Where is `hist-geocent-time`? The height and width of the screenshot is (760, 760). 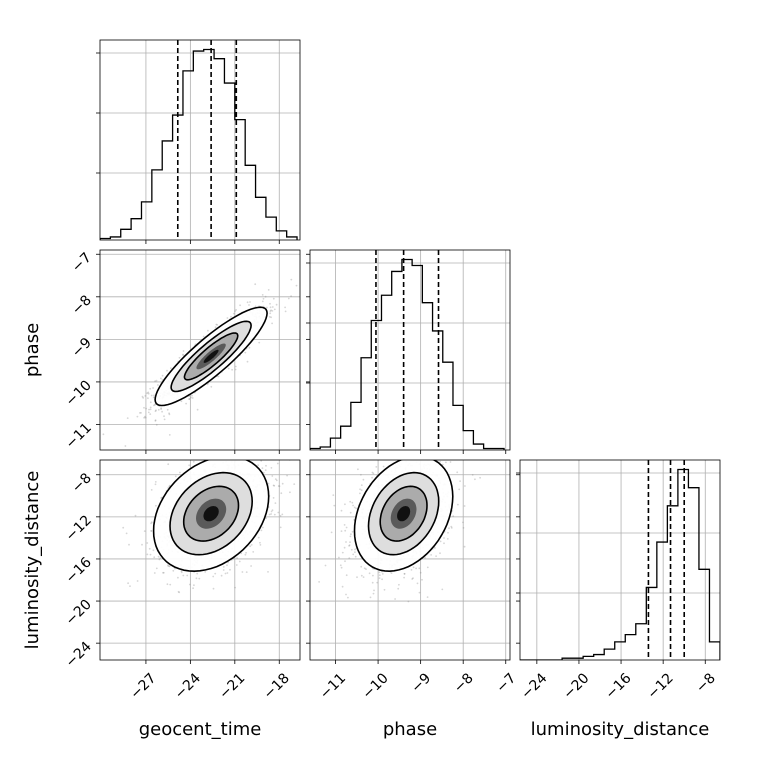 hist-geocent-time is located at coordinates (199, 144).